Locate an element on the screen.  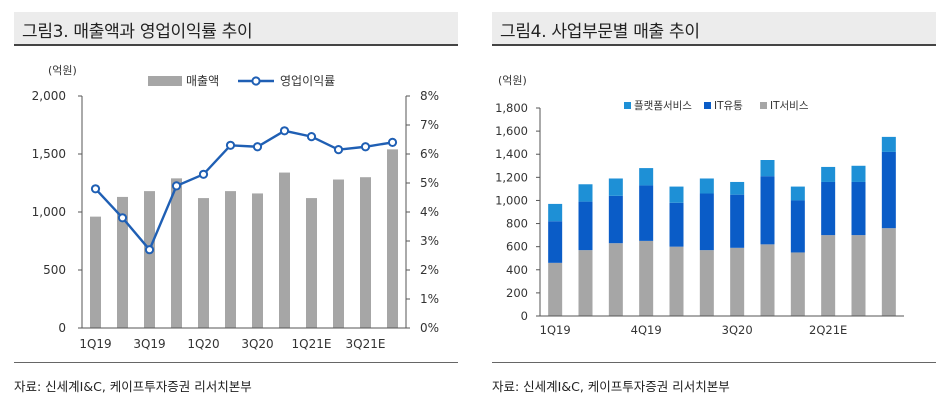
left-chart-title: 그림3. 매출액과 영업이익률 추이 is located at coordinates (137, 32).